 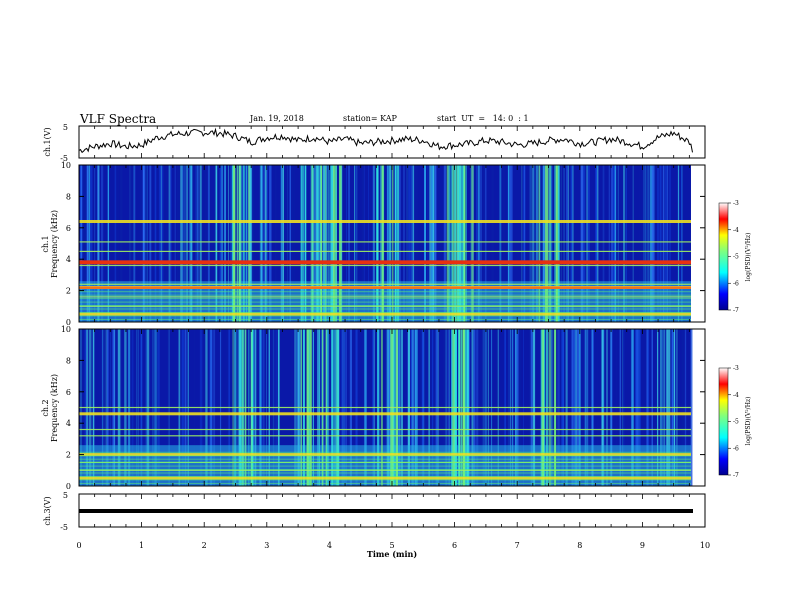 I want to click on x-tick-label: 0, so click(x=78, y=545).